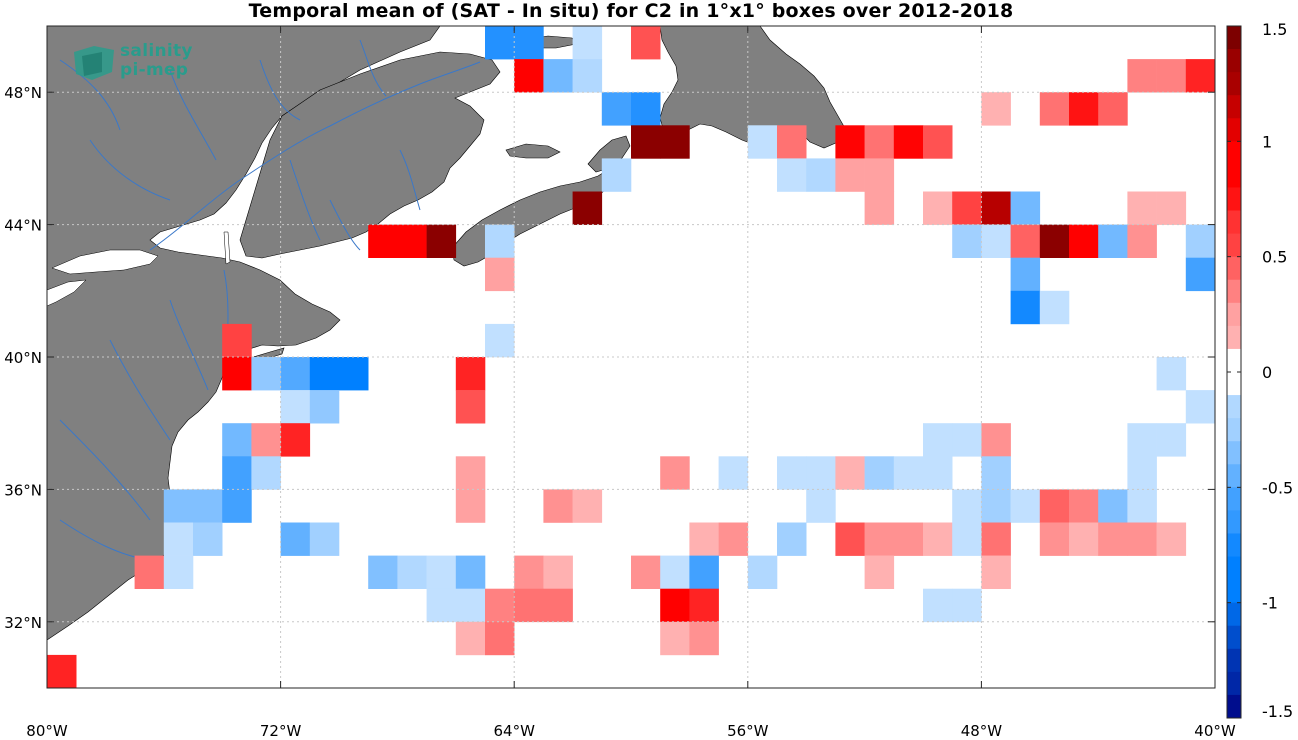 Image resolution: width=1298 pixels, height=740 pixels. What do you see at coordinates (227, 248) in the screenshot?
I see `lake-champlain` at bounding box center [227, 248].